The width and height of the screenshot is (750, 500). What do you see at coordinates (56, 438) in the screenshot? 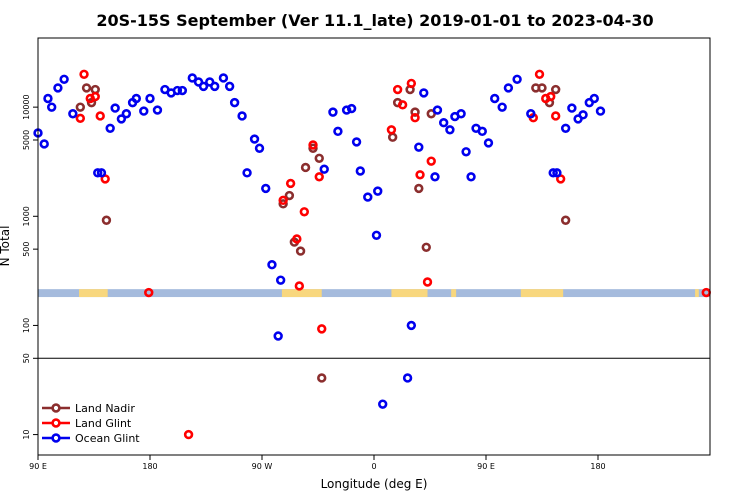
I see `legend-marker-ocean-glint` at bounding box center [56, 438].